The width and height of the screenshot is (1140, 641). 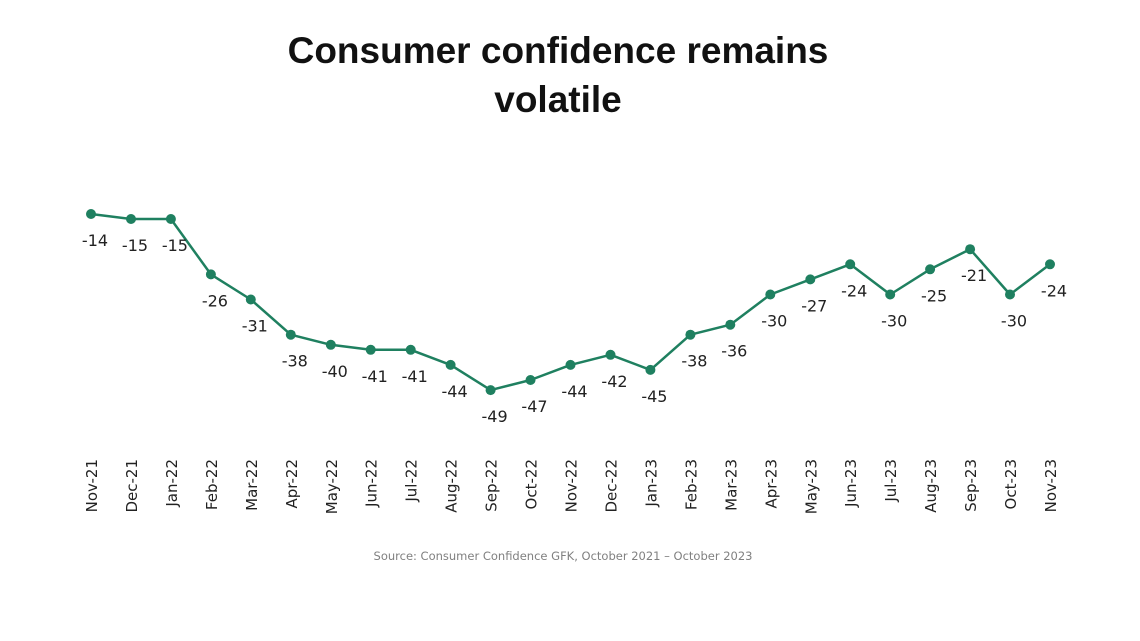 What do you see at coordinates (335, 371) in the screenshot?
I see `data-label: -40` at bounding box center [335, 371].